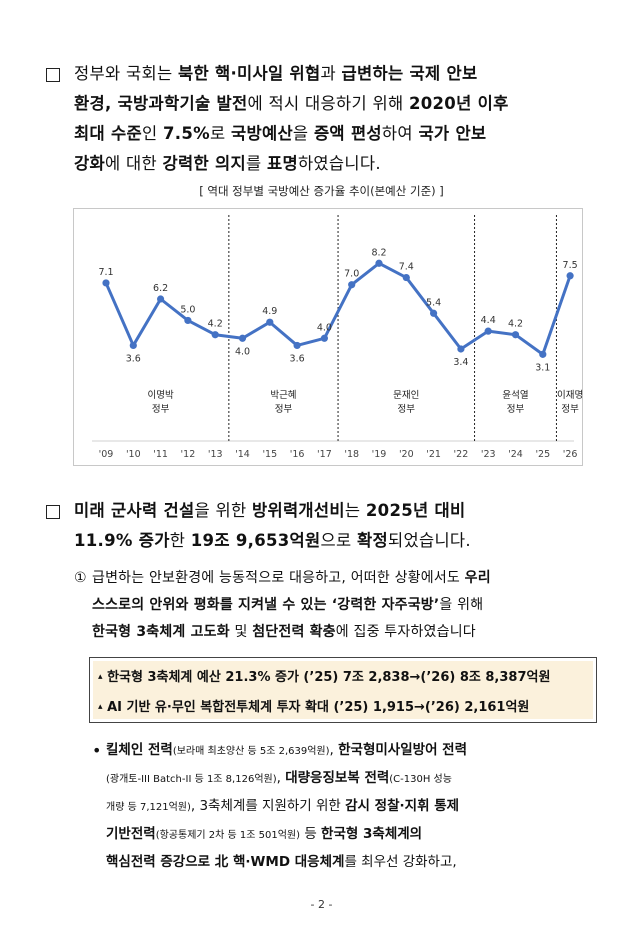 Image resolution: width=643 pixels, height=938 pixels. What do you see at coordinates (256, 163) in the screenshot?
I see `text-segment: 를` at bounding box center [256, 163].